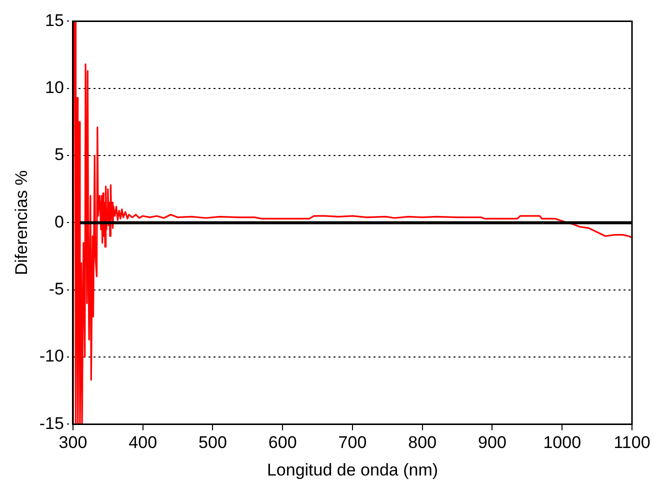 The image size is (662, 493). Describe the element at coordinates (562, 442) in the screenshot. I see `x-tick-label: 1000` at that location.